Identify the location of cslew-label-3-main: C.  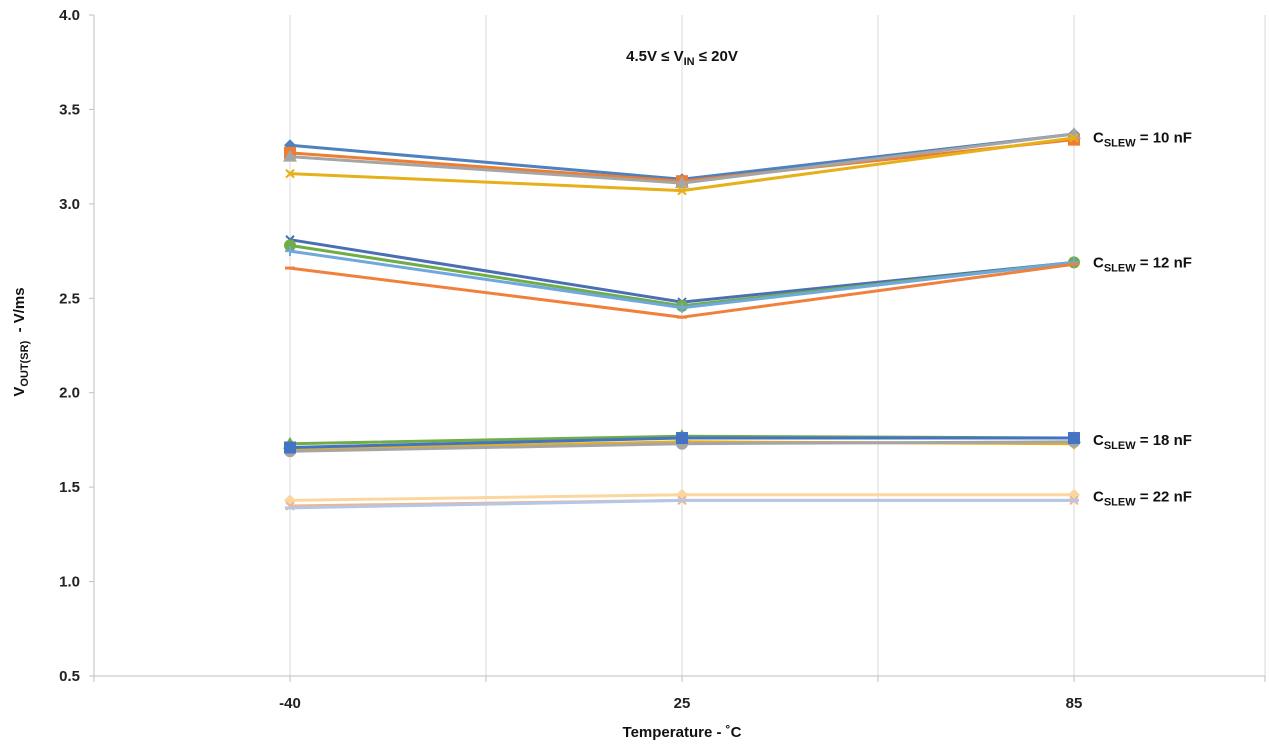
(1098, 496).